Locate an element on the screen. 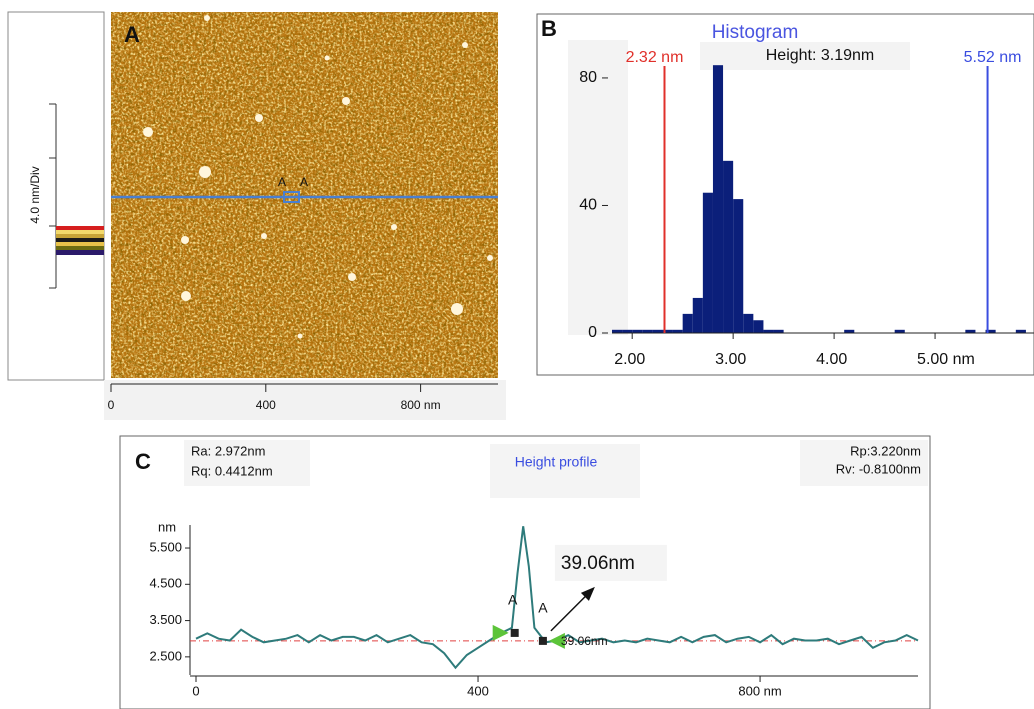 This screenshot has width=1034, height=709. stat-label: Rv: -0.8100nm is located at coordinates (878, 468).